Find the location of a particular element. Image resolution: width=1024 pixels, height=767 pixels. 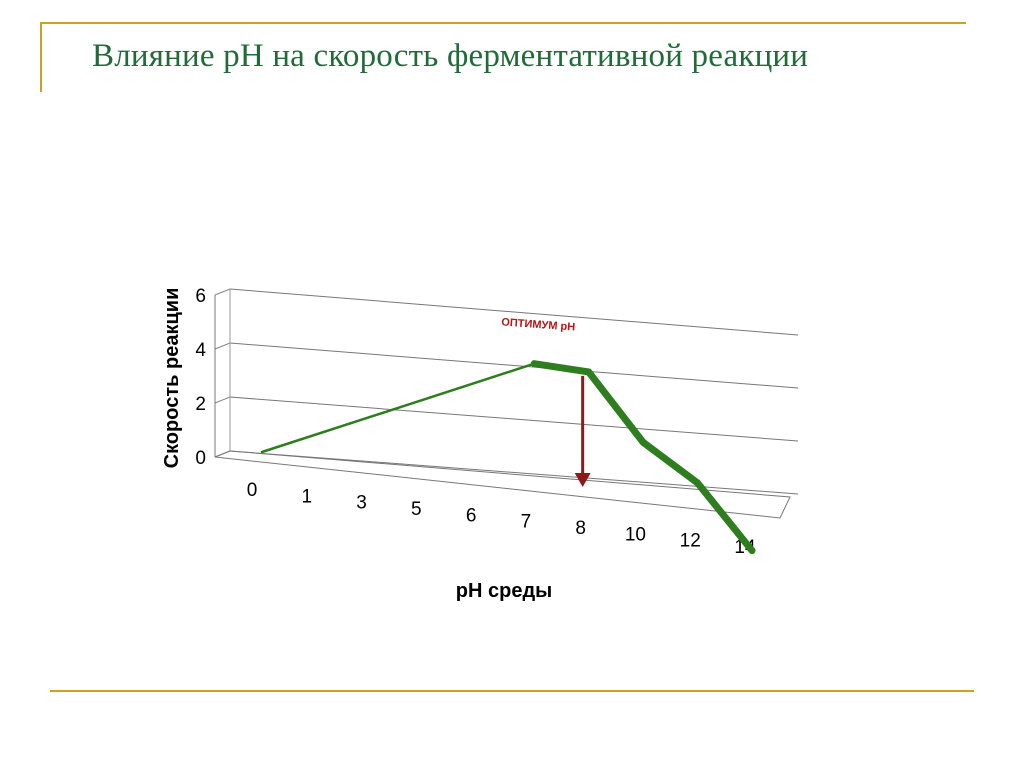

y-tick-label: 0 is located at coordinates (200, 458).